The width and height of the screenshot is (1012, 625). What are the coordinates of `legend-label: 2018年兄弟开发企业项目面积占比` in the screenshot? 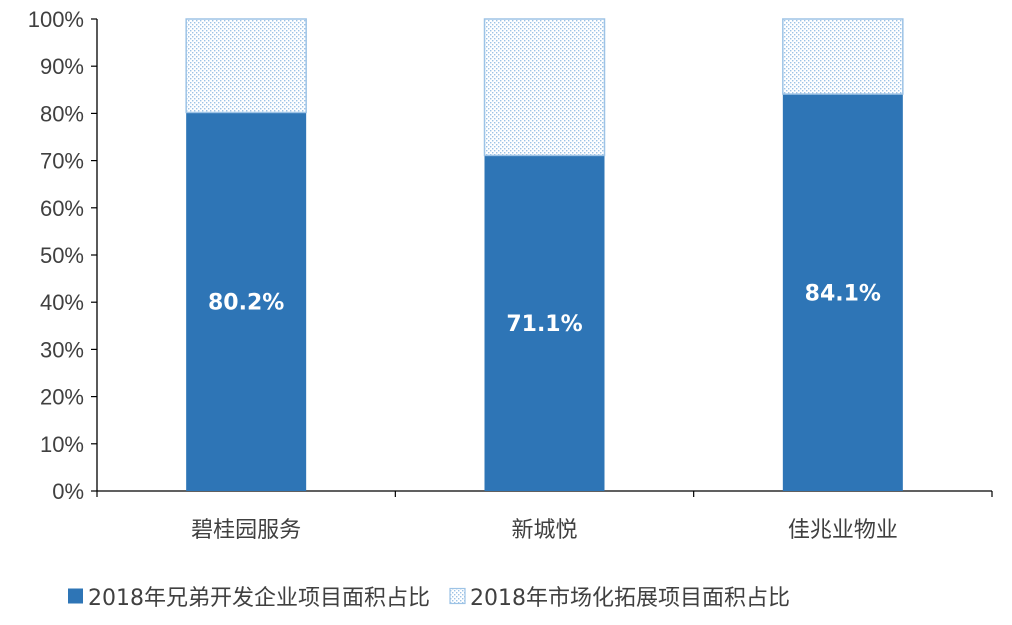 It's located at (259, 598).